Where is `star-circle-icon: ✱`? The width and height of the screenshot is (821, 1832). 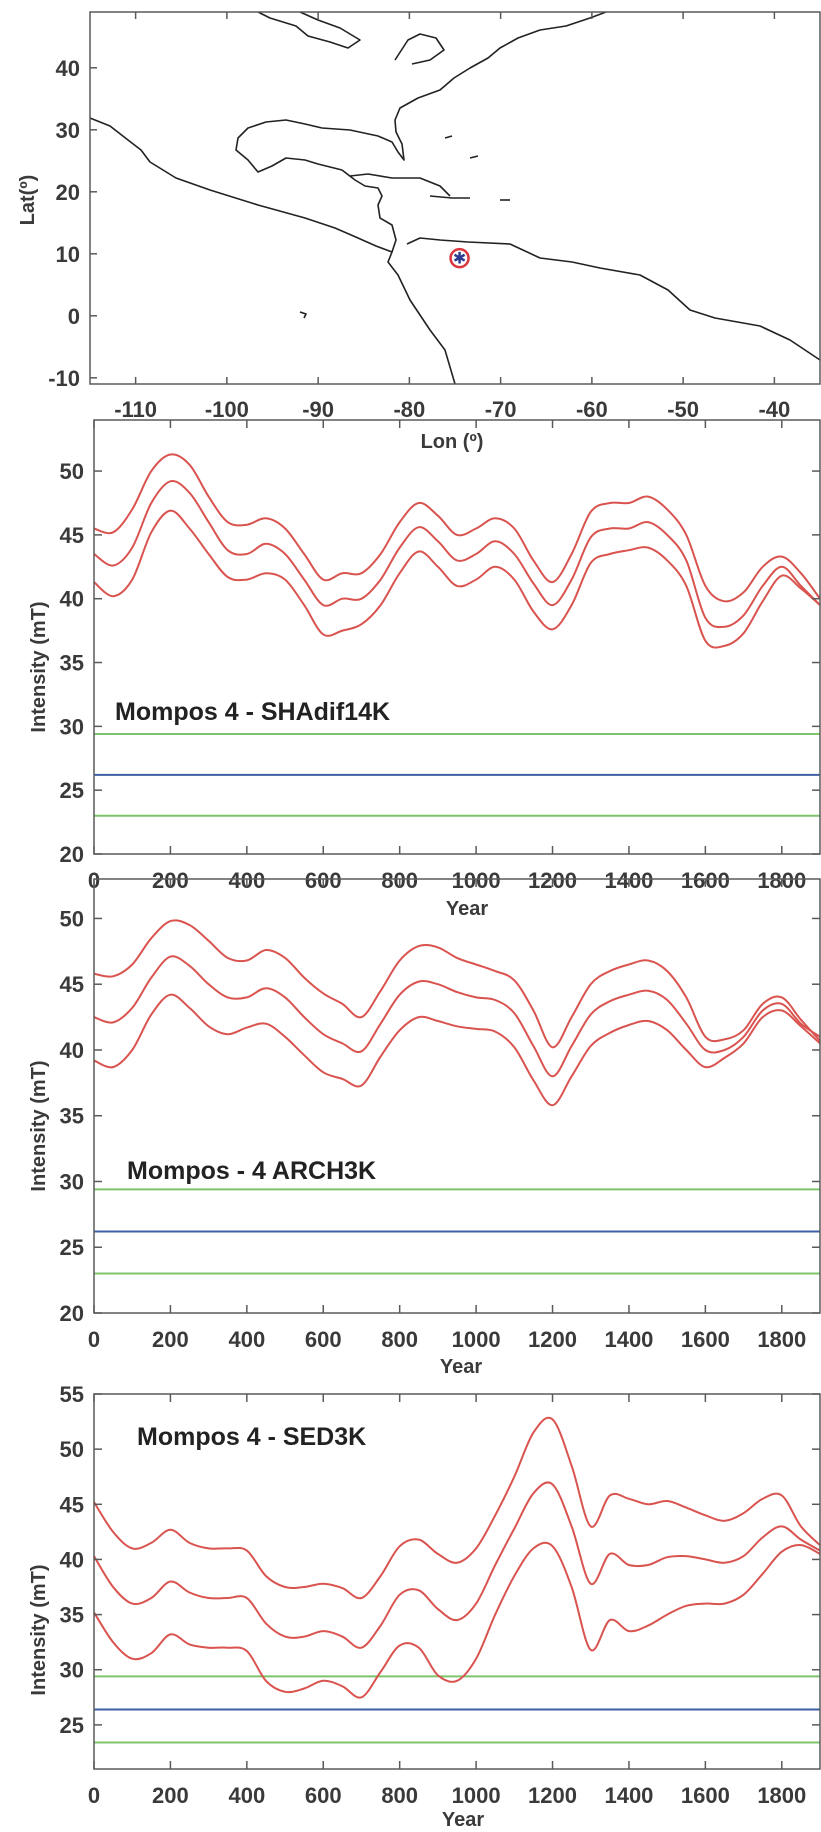 star-circle-icon: ✱ is located at coordinates (459, 258).